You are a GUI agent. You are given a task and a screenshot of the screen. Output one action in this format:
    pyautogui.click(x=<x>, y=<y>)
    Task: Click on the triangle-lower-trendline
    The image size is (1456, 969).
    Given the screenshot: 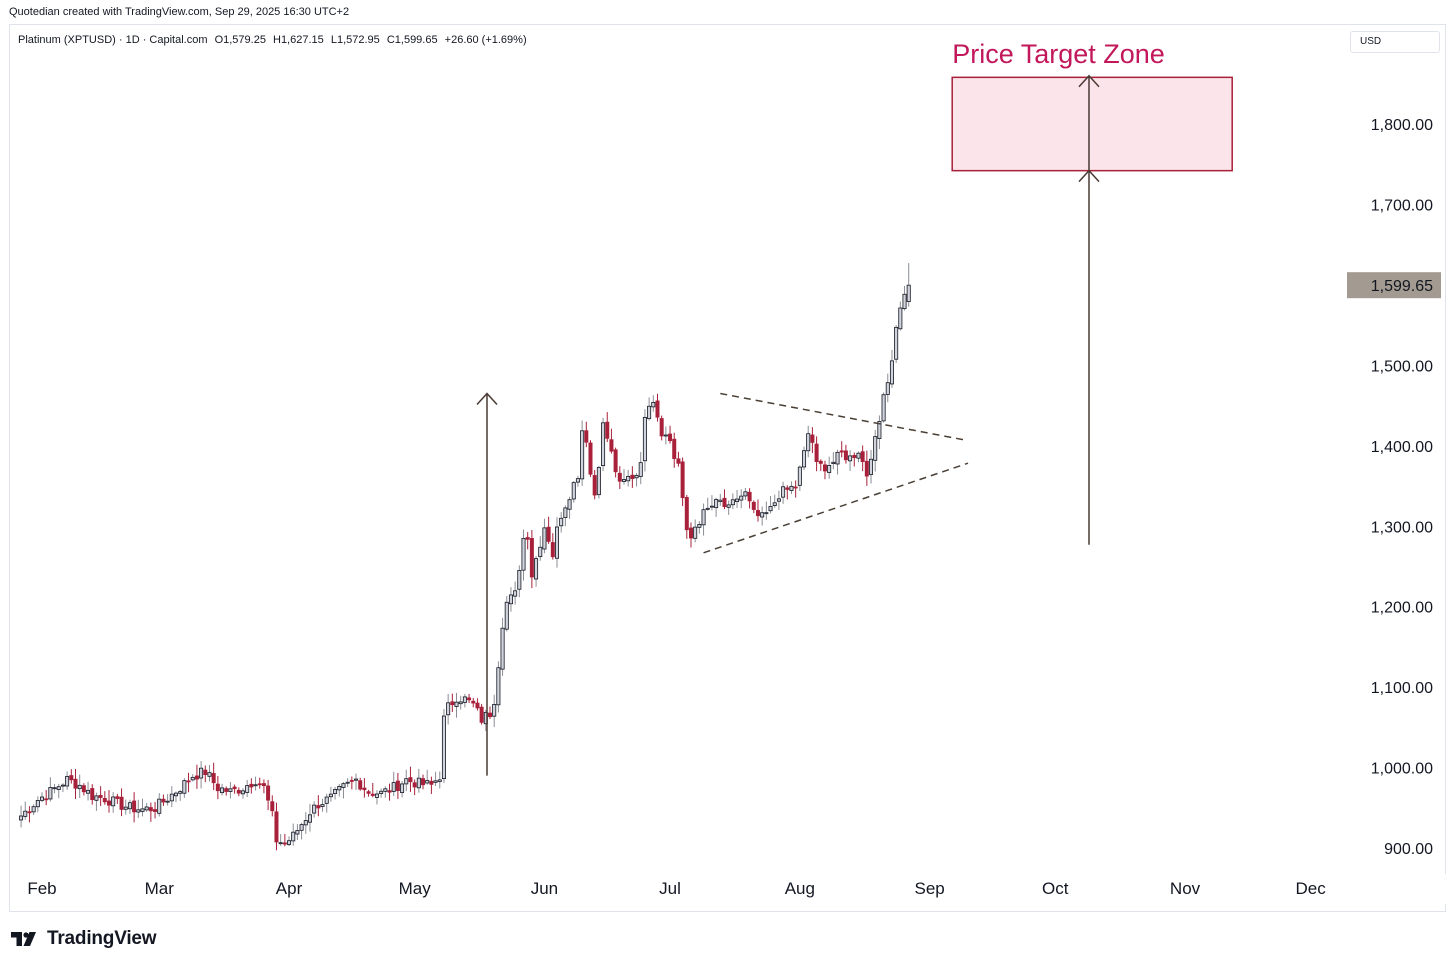 What is the action you would take?
    pyautogui.click(x=836, y=508)
    